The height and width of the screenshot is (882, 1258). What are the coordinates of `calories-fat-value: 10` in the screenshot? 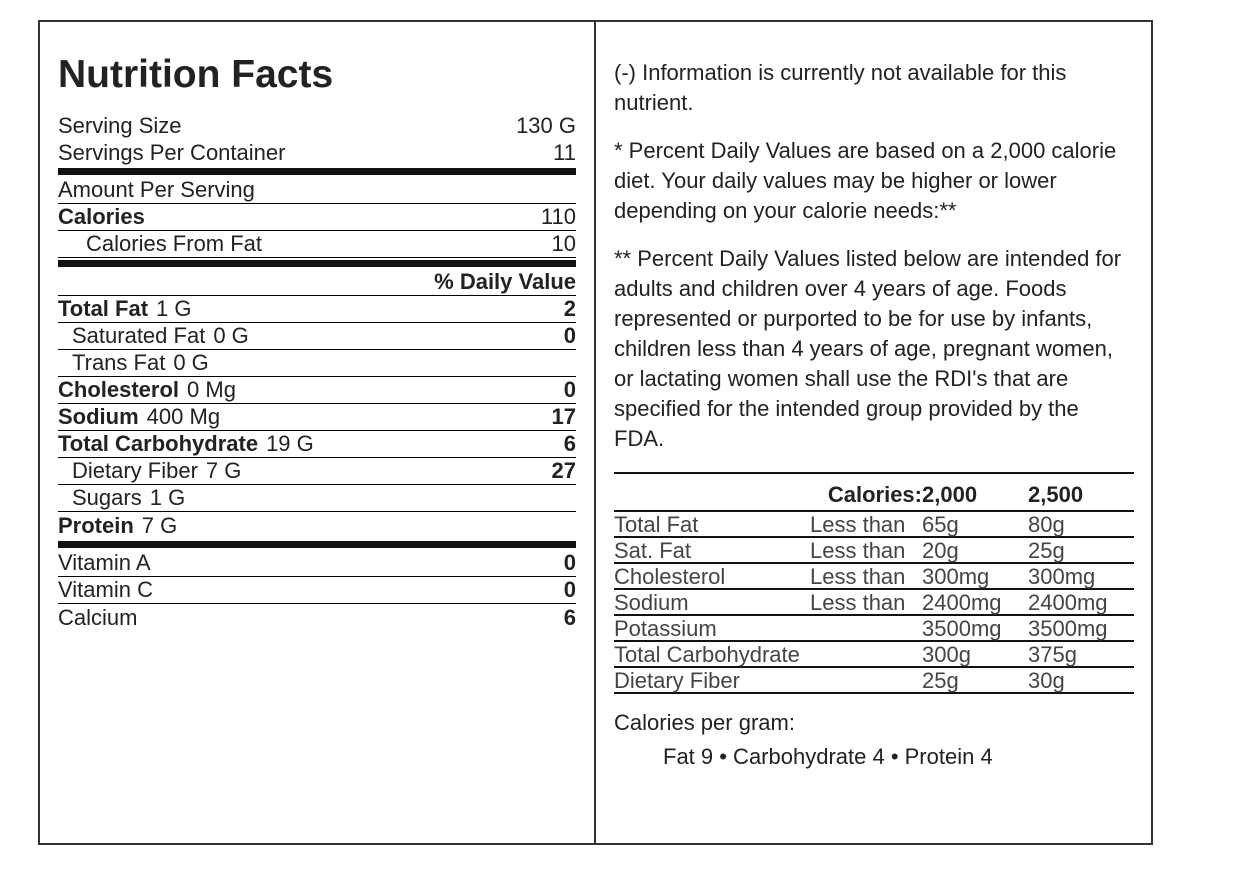 It's located at (563, 243).